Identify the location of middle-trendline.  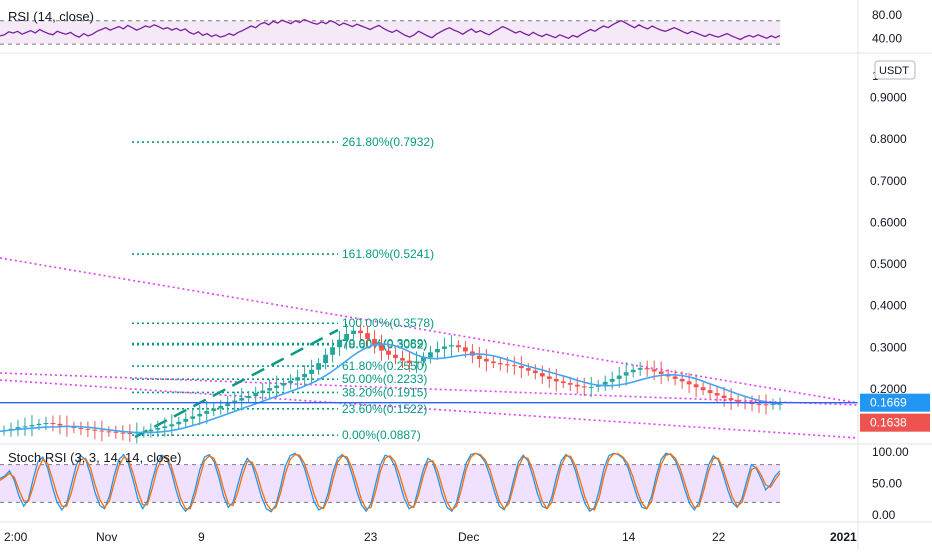
(429, 389).